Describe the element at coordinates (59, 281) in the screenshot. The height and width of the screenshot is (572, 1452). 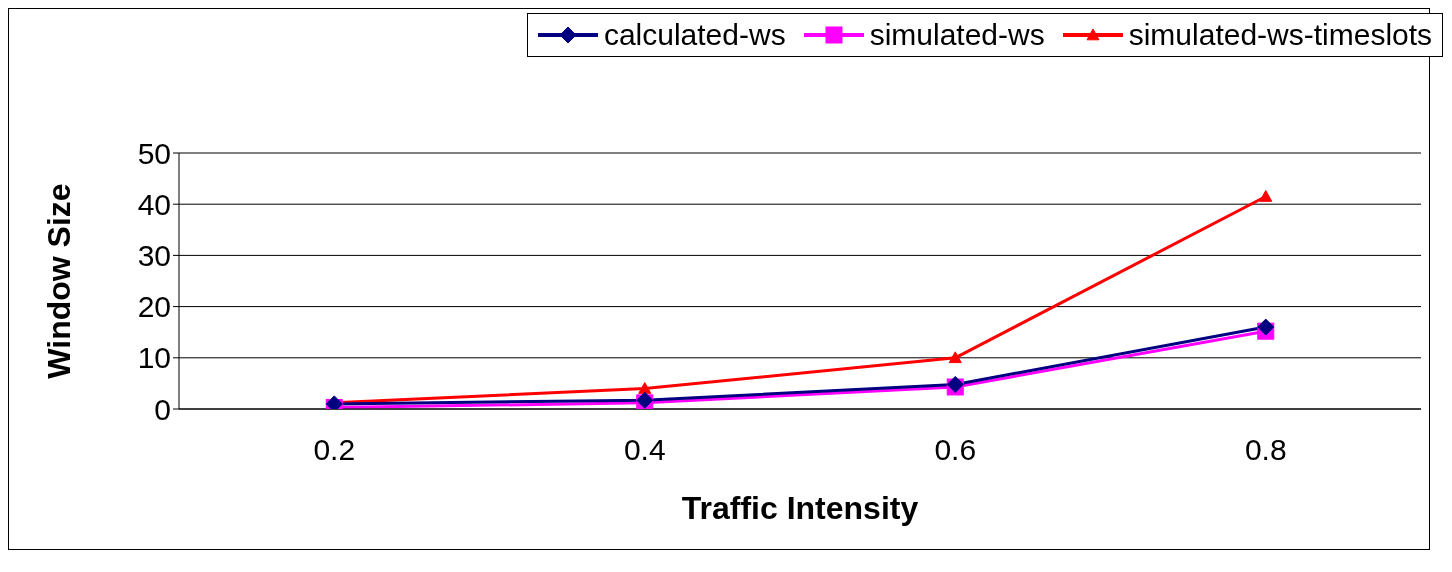
I see `y-axis-title: Window Size` at that location.